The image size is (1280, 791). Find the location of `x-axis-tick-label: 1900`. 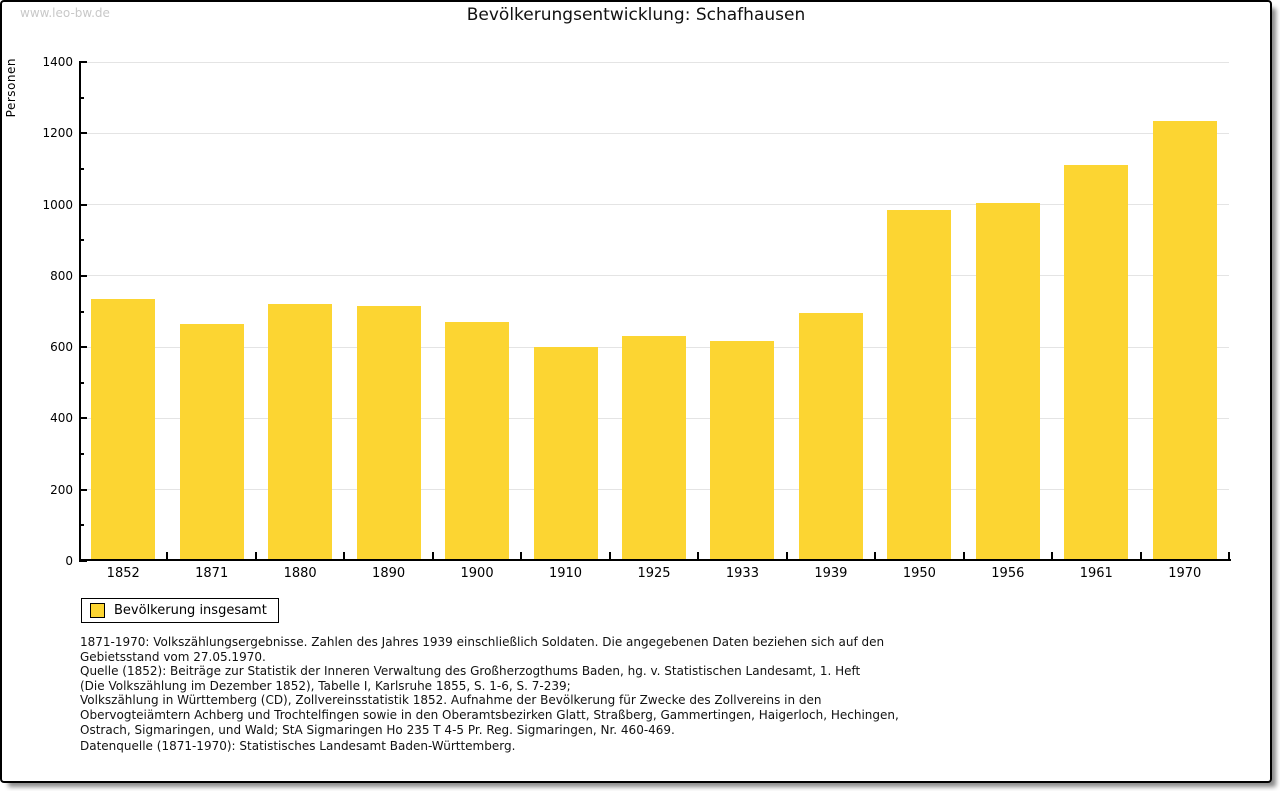

x-axis-tick-label: 1900 is located at coordinates (477, 573).